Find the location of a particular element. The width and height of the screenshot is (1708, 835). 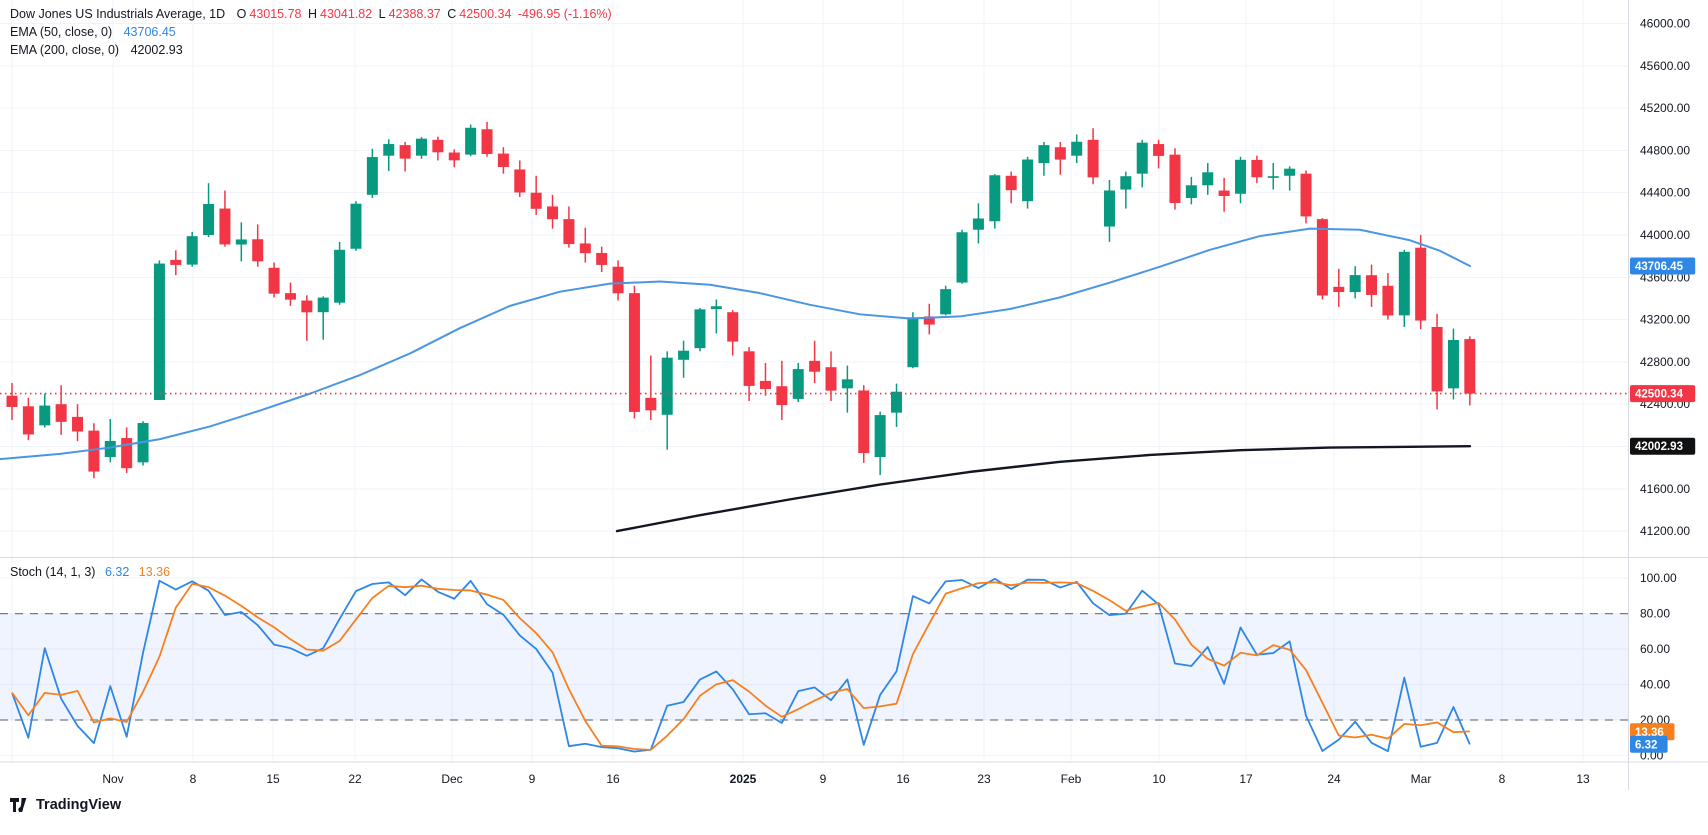

time-axis: Nov 8 15 22 Dec 9 16 2025 9 16 23 Feb 10 17 24 Mar 8 13 is located at coordinates (846, 779).